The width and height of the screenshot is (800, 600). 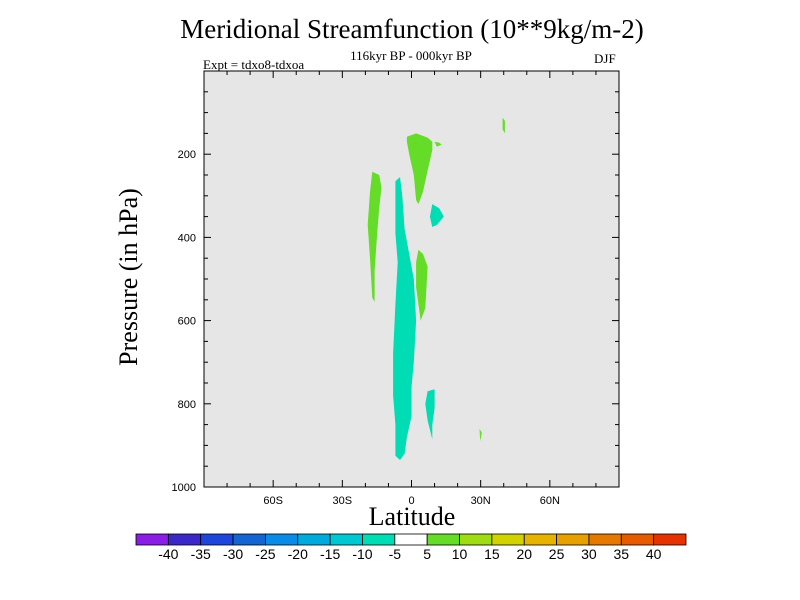 I want to click on x-axis-title: Latitude, so click(x=412, y=516).